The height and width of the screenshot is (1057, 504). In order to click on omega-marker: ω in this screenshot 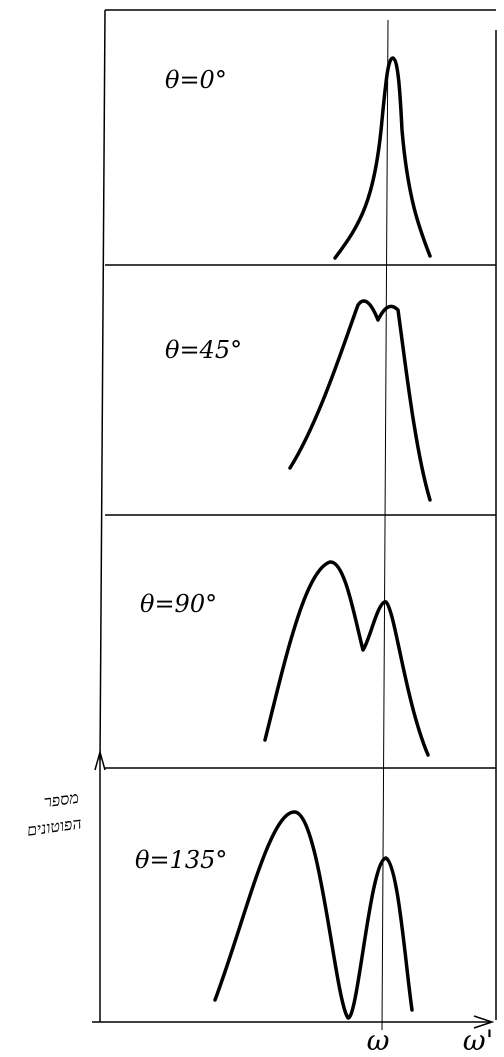, I will do `click(378, 1040)`.